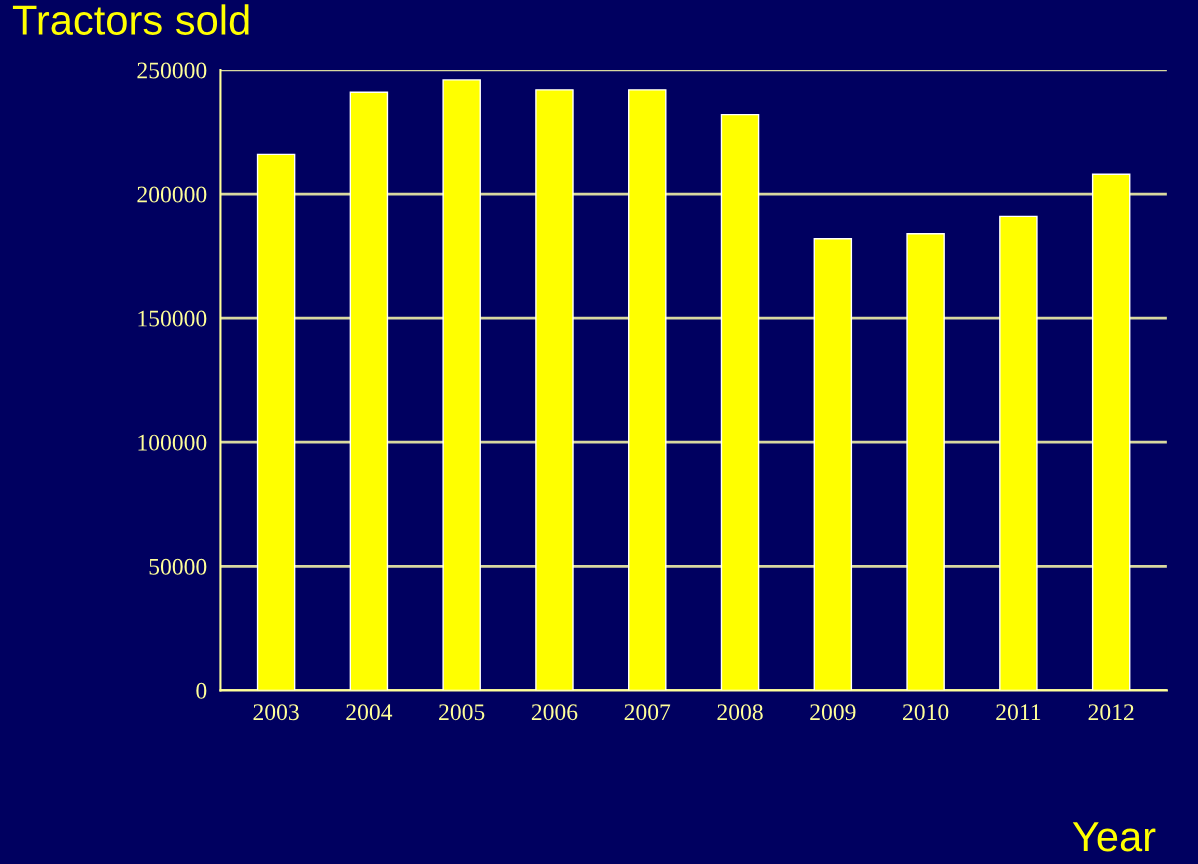  What do you see at coordinates (369, 712) in the screenshot?
I see `x-tick-label: 2004` at bounding box center [369, 712].